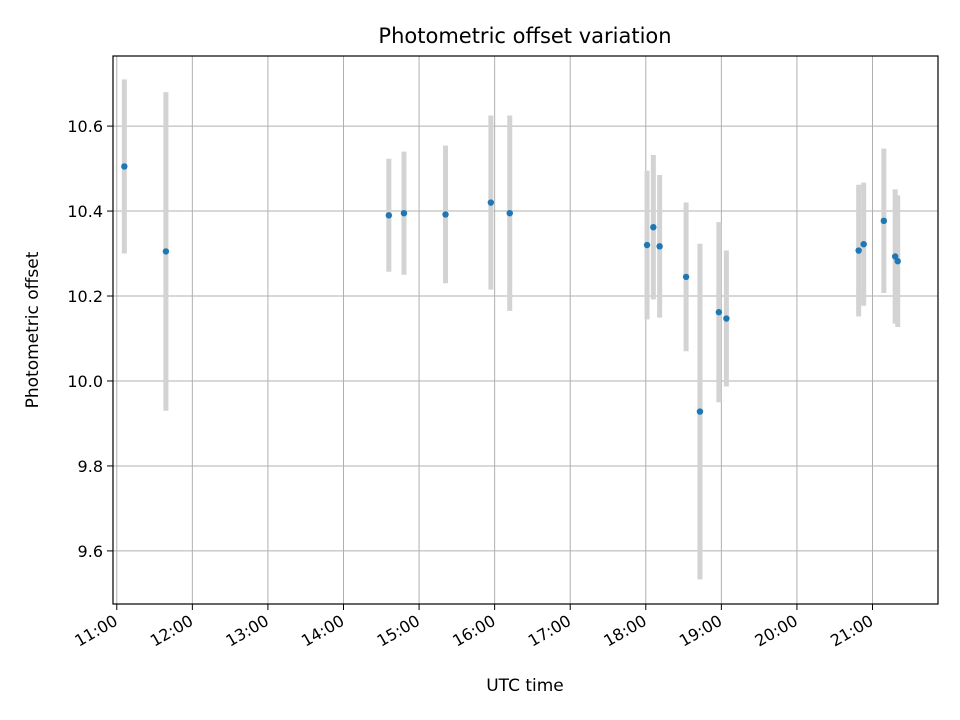 The height and width of the screenshot is (720, 960). I want to click on y-tick-label: 10.0, so click(85, 381).